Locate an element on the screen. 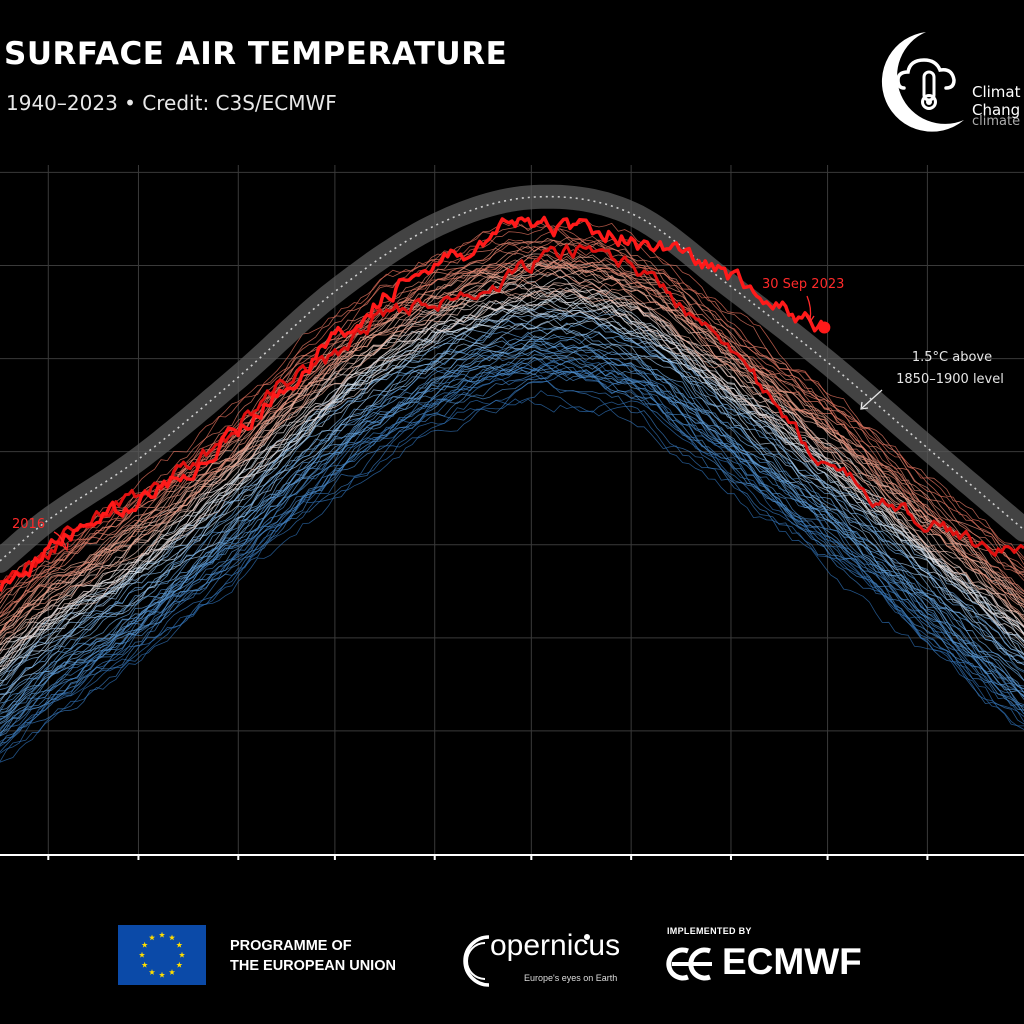 This screenshot has width=1024, height=1024. c3s-name: Climat Chang is located at coordinates (996, 101).